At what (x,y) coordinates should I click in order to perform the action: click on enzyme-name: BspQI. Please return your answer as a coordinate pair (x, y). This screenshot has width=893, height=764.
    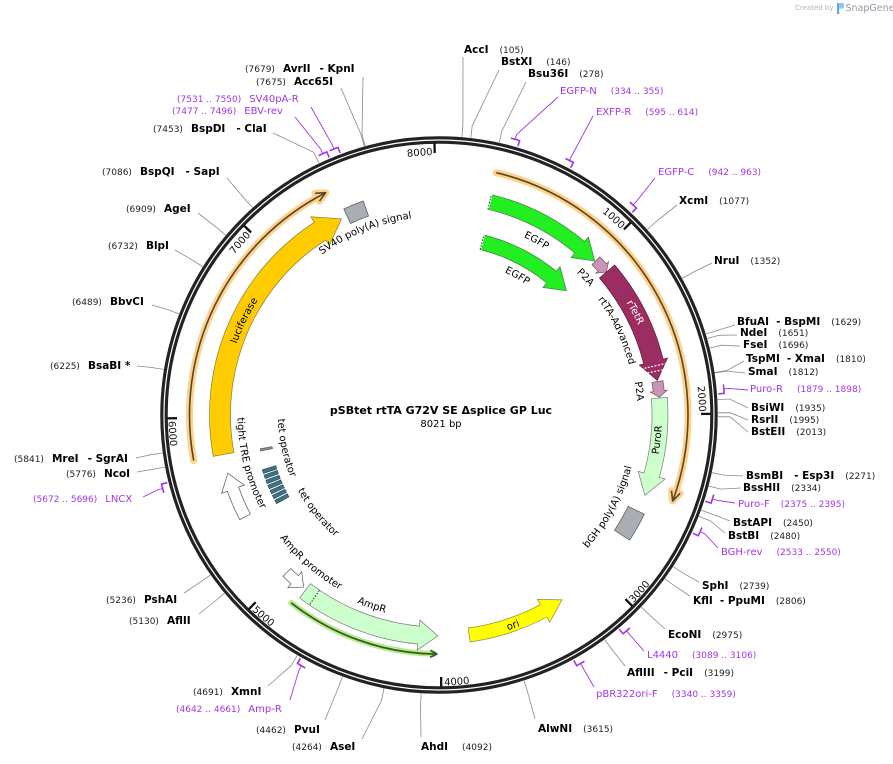
    Looking at the image, I should click on (157, 172).